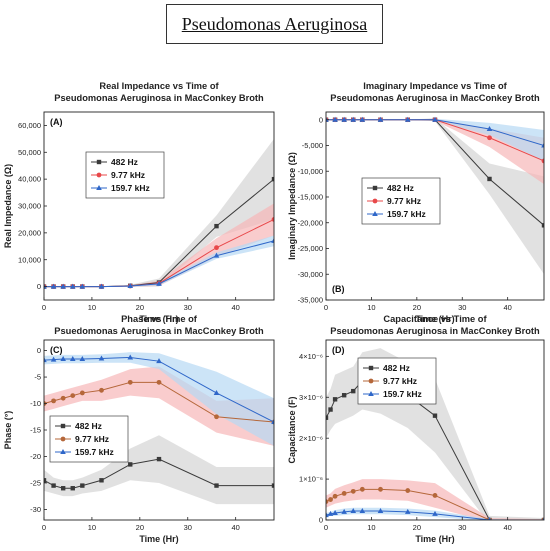  Describe the element at coordinates (311, 438) in the screenshot. I see `y-tick-label: 2×10⁻⁶` at that location.